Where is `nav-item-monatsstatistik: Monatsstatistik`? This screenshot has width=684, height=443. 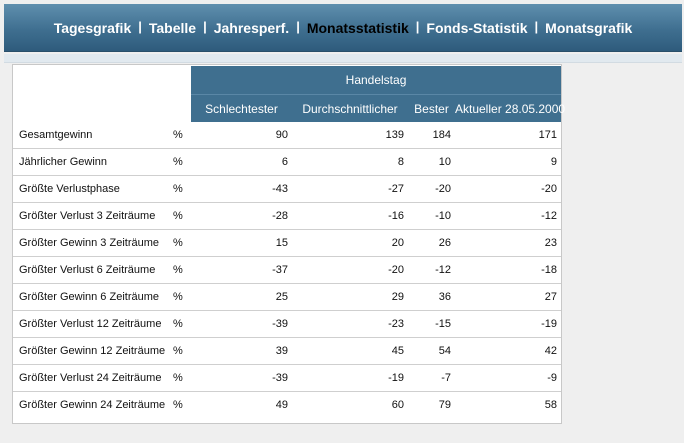
nav-item-monatsstatistik: Monatsstatistik is located at coordinates (357, 27).